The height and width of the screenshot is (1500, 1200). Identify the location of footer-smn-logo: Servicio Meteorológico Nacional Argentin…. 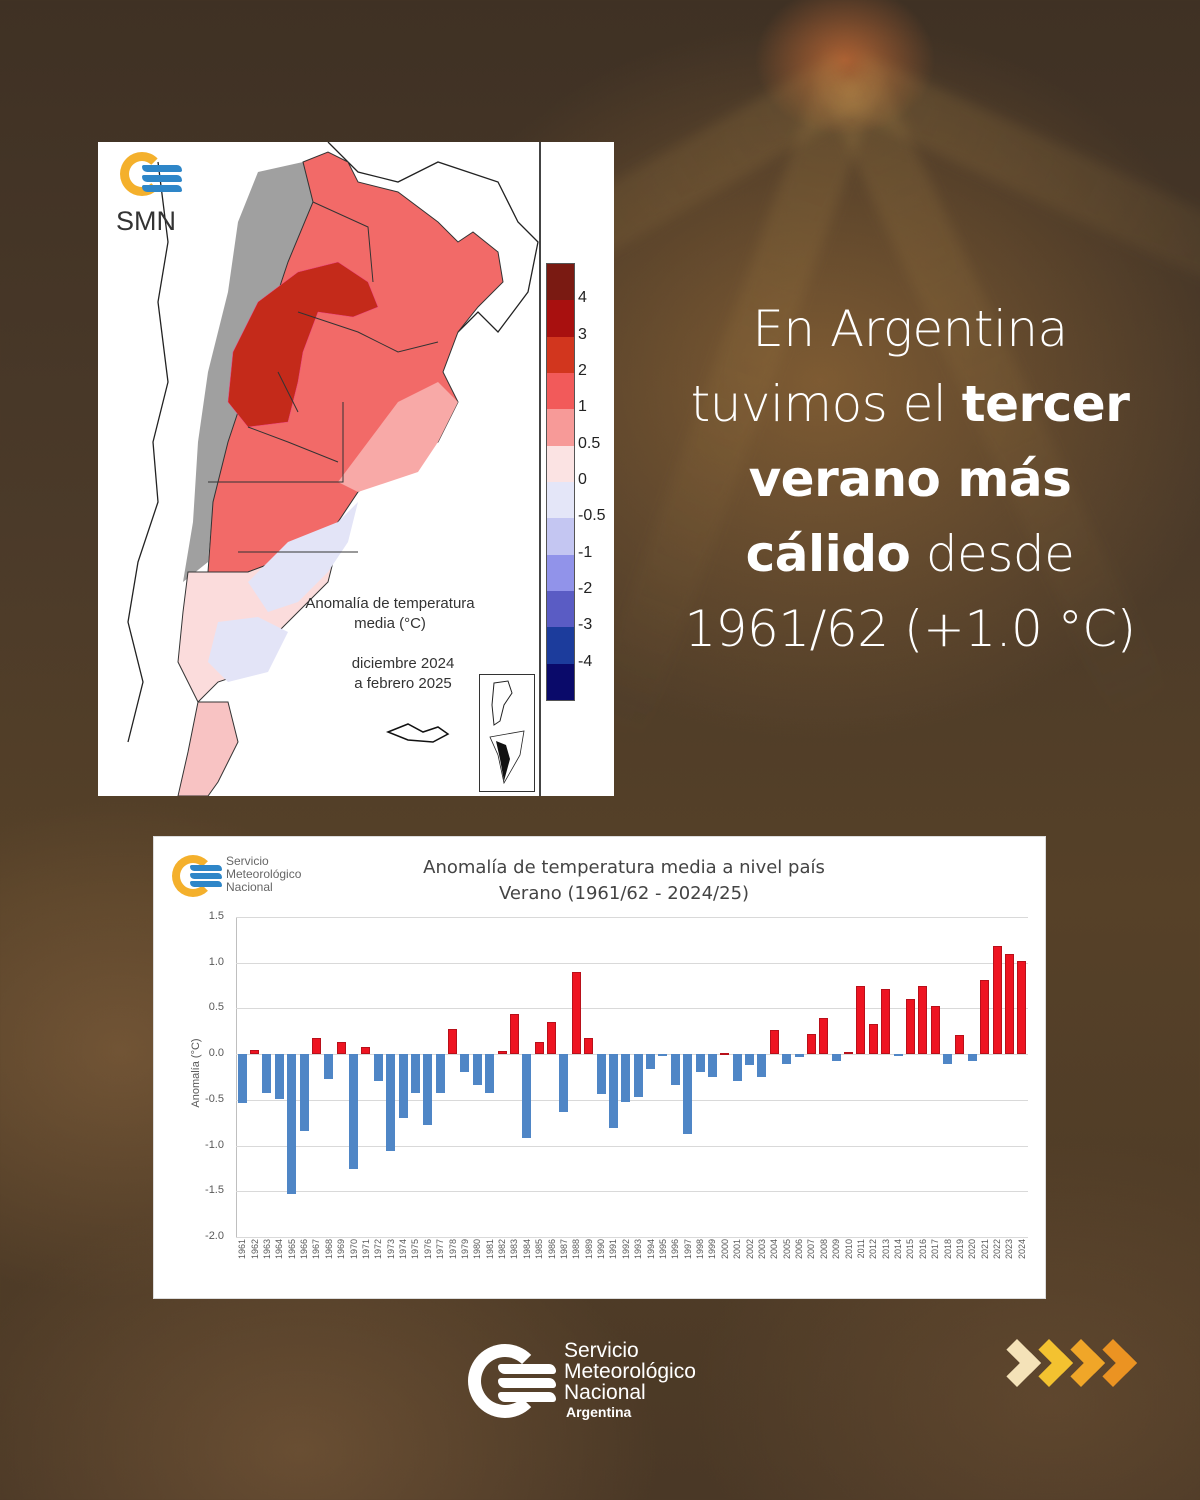
(603, 1379).